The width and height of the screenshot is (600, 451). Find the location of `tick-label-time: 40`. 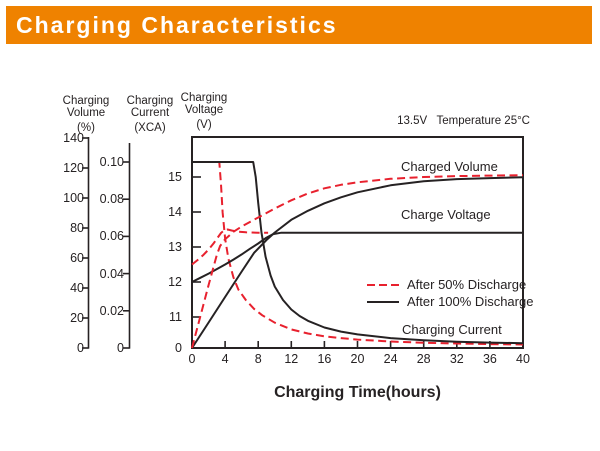

tick-label-time: 40 is located at coordinates (523, 359).